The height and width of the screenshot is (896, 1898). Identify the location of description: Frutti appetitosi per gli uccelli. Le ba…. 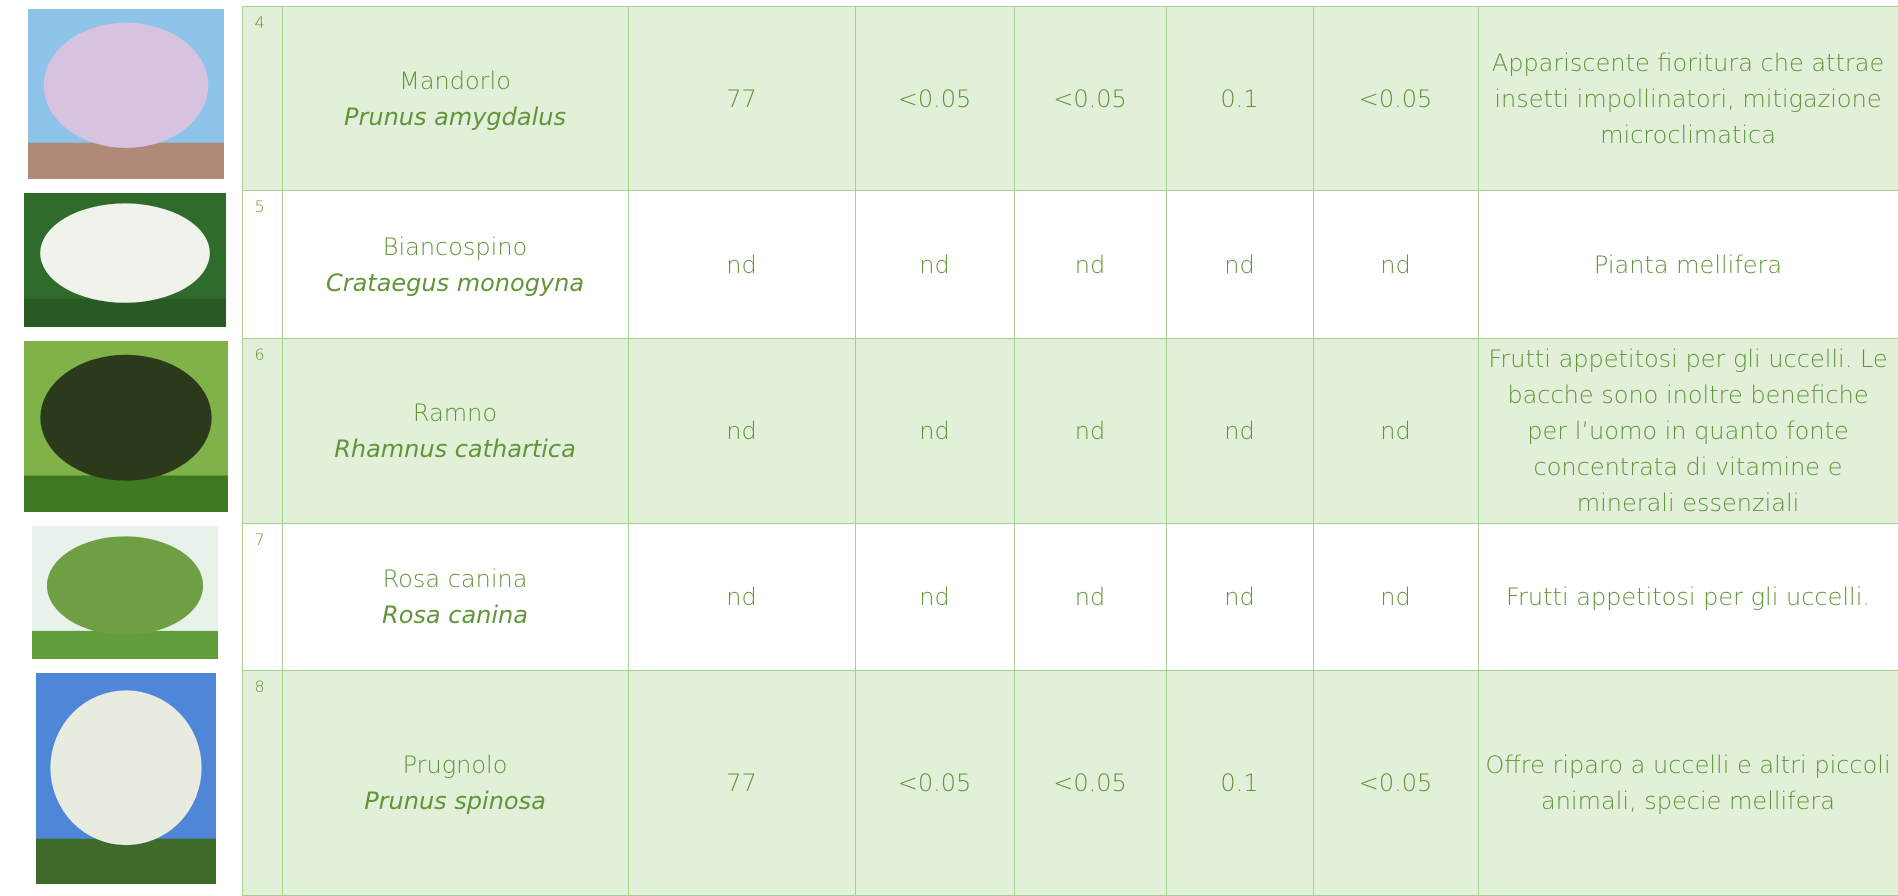
(1687, 431).